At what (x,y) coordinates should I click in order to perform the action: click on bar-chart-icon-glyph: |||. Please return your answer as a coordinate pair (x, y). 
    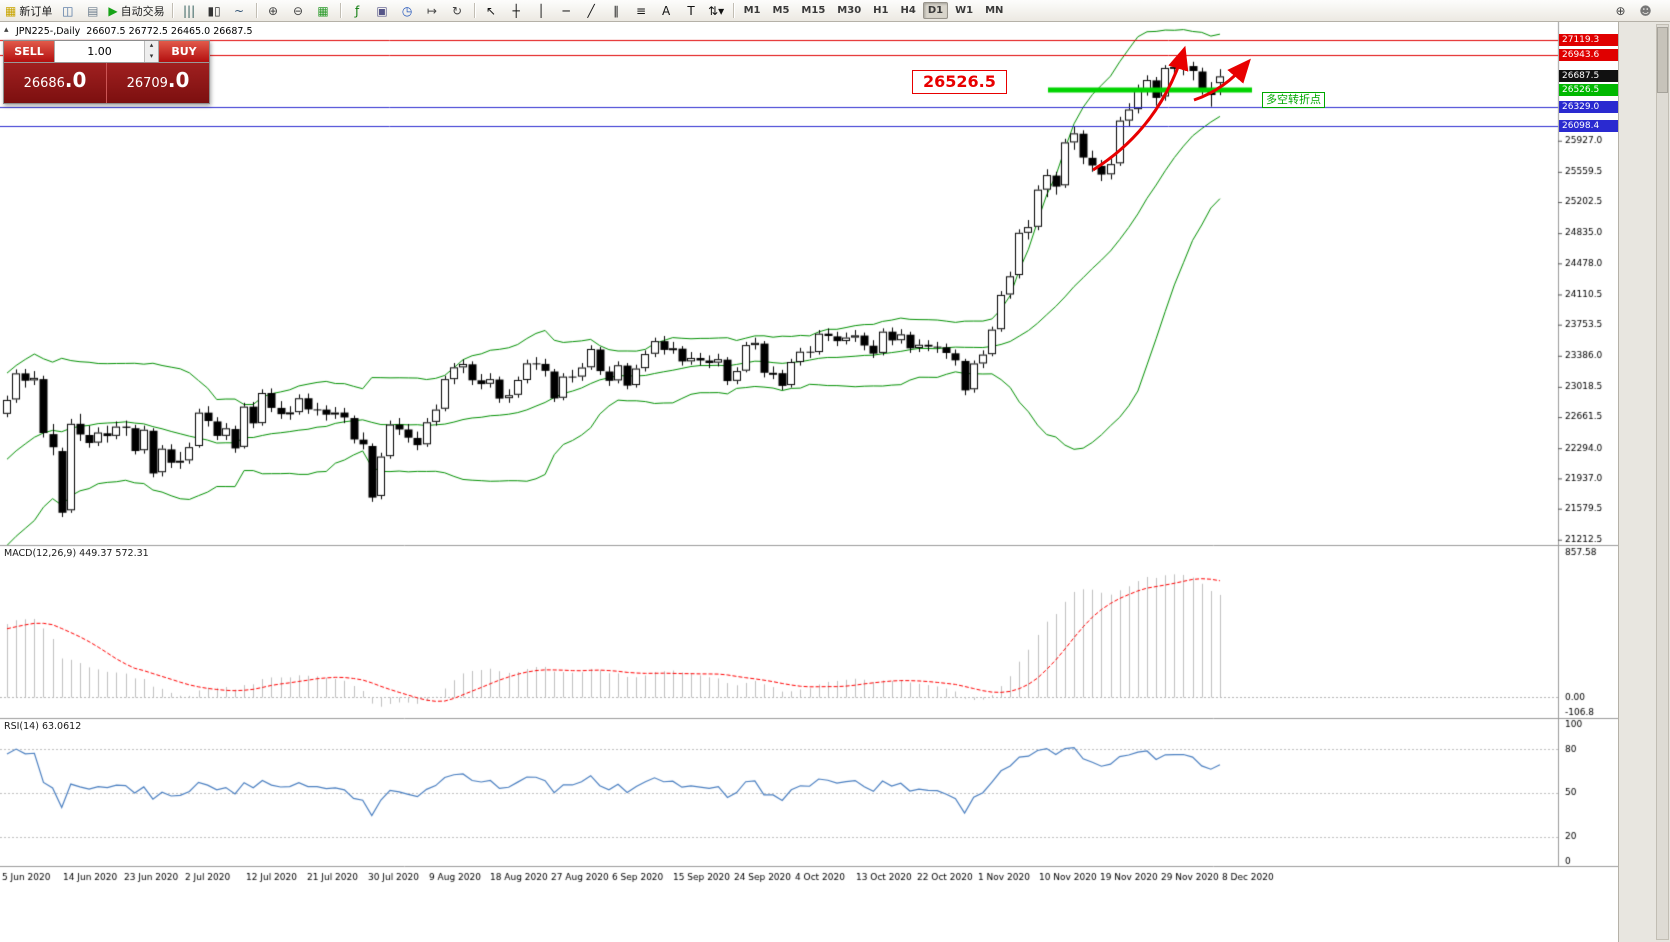
    Looking at the image, I should click on (189, 10).